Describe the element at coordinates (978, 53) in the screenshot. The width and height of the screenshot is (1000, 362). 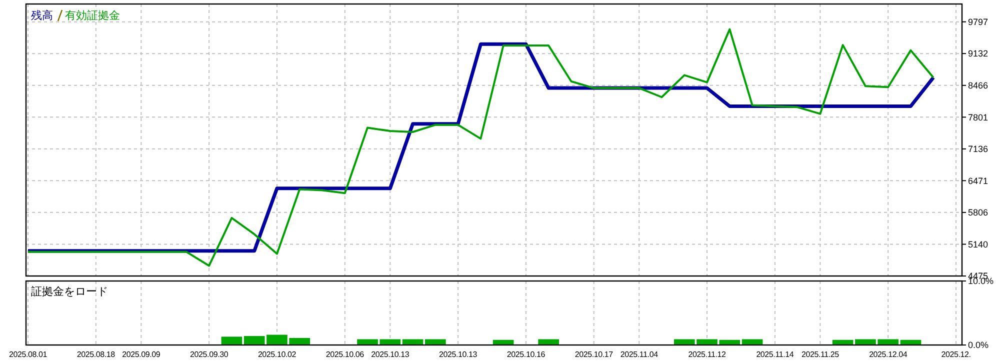
I see `y-tick-label: 9132` at that location.